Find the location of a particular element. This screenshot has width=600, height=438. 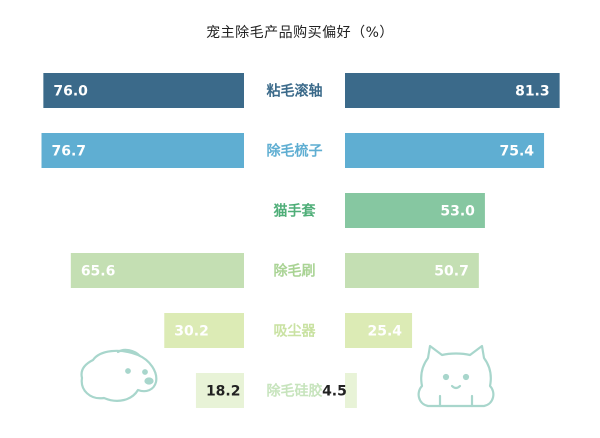

cat-icon is located at coordinates (456, 376).